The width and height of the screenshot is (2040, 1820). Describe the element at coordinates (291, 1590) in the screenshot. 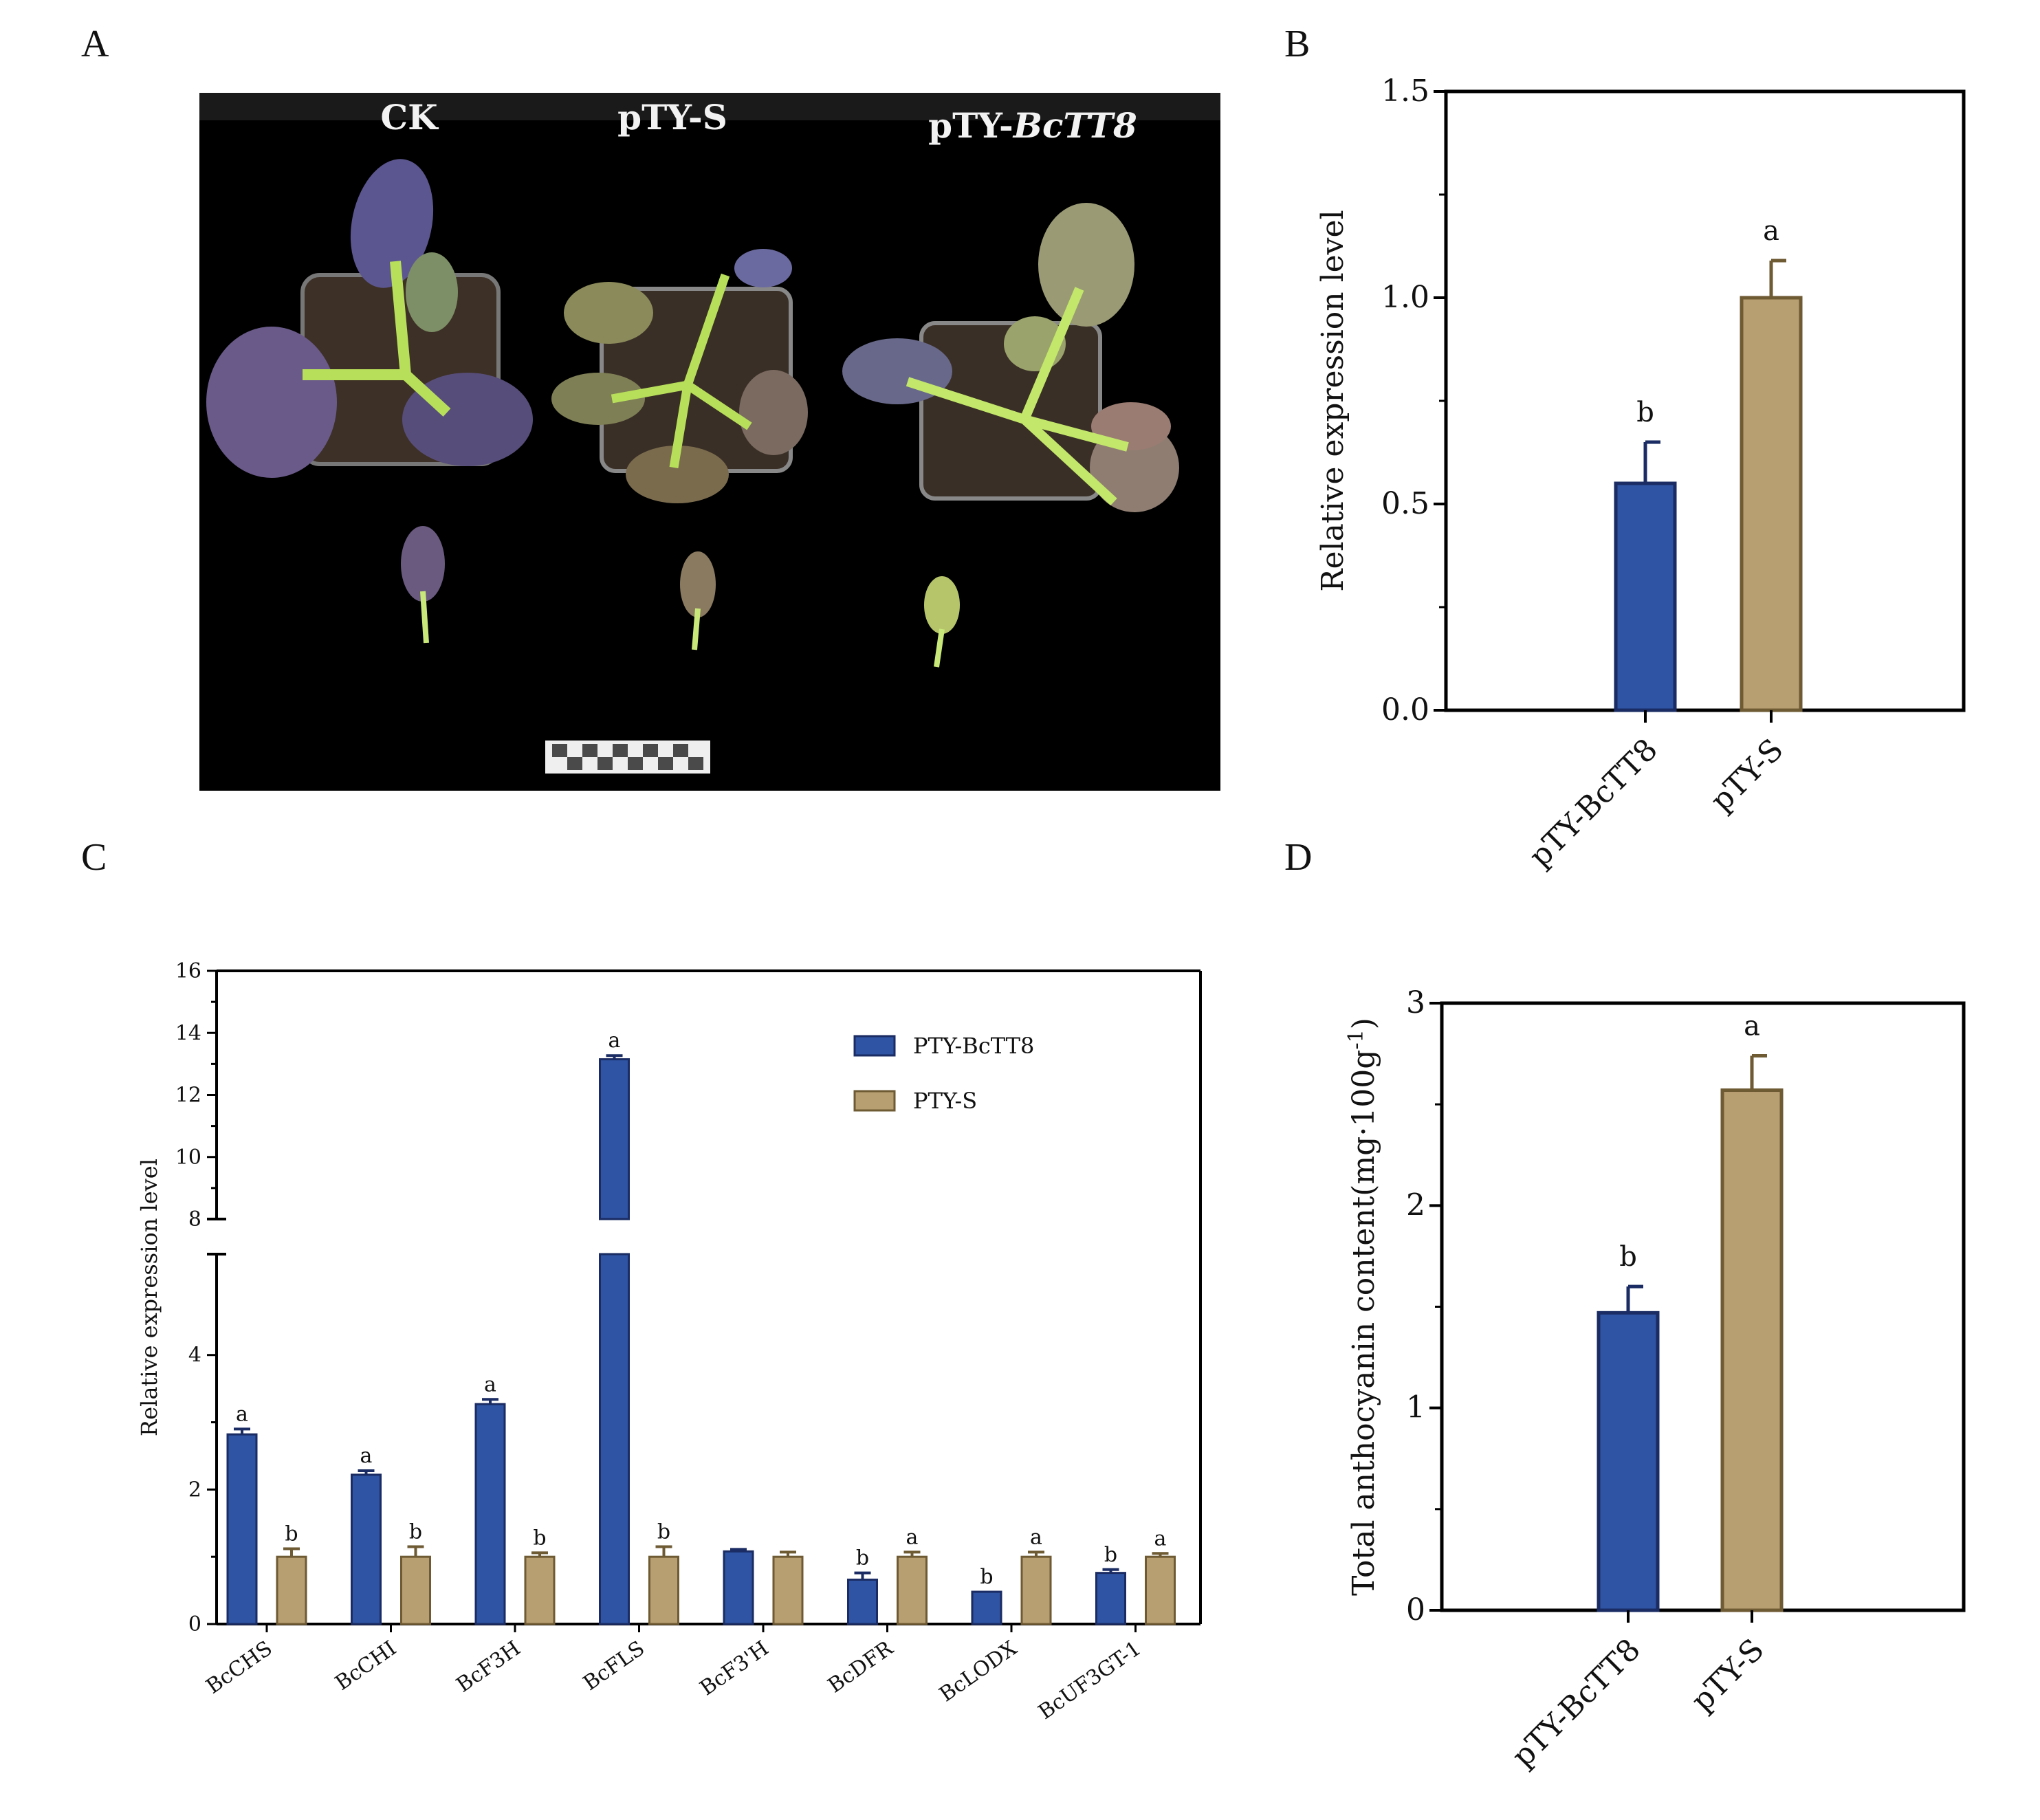

I see `bar-pty-s-bcchs` at that location.